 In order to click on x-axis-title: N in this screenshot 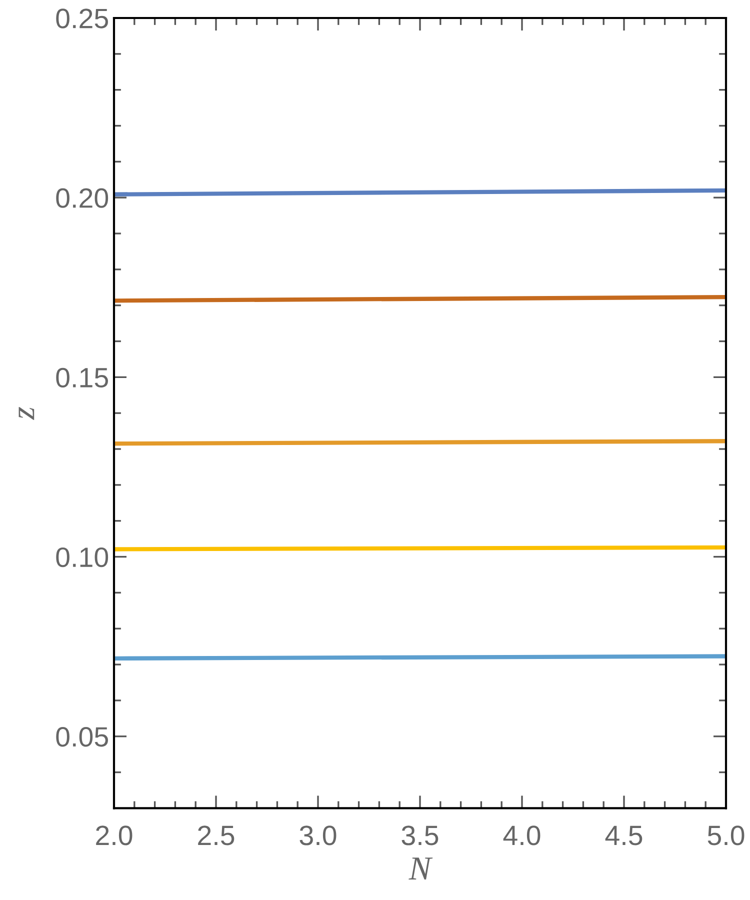, I will do `click(420, 869)`.